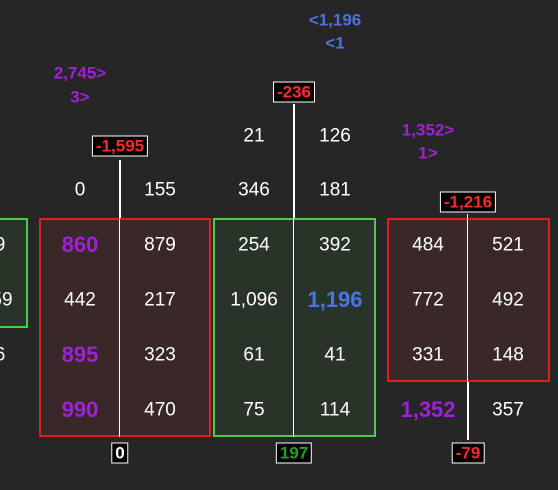 This screenshot has height=490, width=558. I want to click on annotation: 1>, so click(428, 153).